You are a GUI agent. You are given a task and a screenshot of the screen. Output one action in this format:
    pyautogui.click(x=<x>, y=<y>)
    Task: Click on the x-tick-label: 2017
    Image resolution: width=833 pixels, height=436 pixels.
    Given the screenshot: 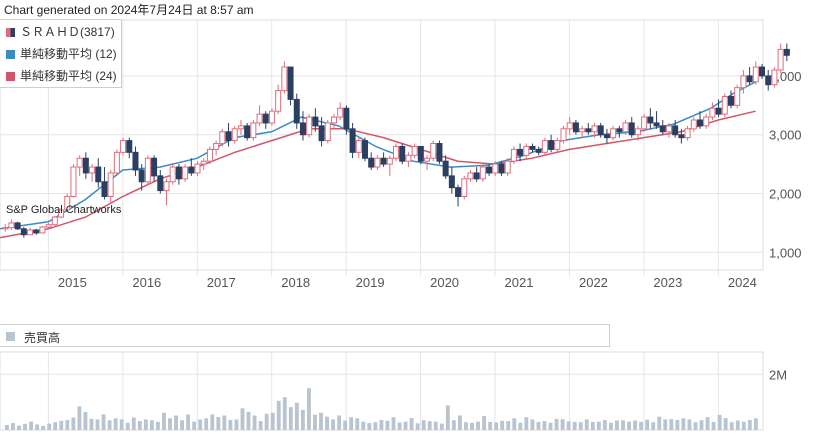 What is the action you would take?
    pyautogui.click(x=221, y=282)
    